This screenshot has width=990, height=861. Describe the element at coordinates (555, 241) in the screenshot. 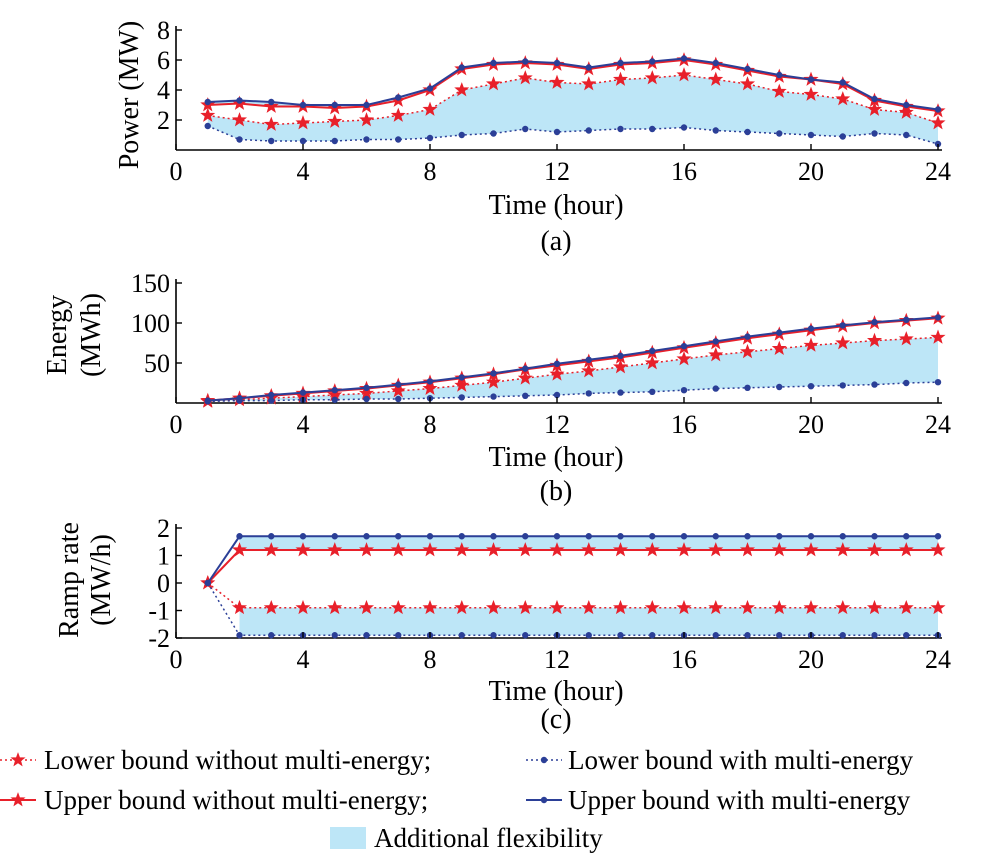

I see `panel-label: (a)` at that location.